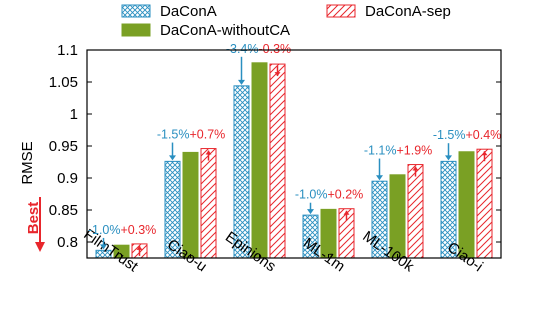 This screenshot has width=542, height=322. Describe the element at coordinates (190, 205) in the screenshot. I see `bar-dacona-withoutca-ciao-u` at that location.